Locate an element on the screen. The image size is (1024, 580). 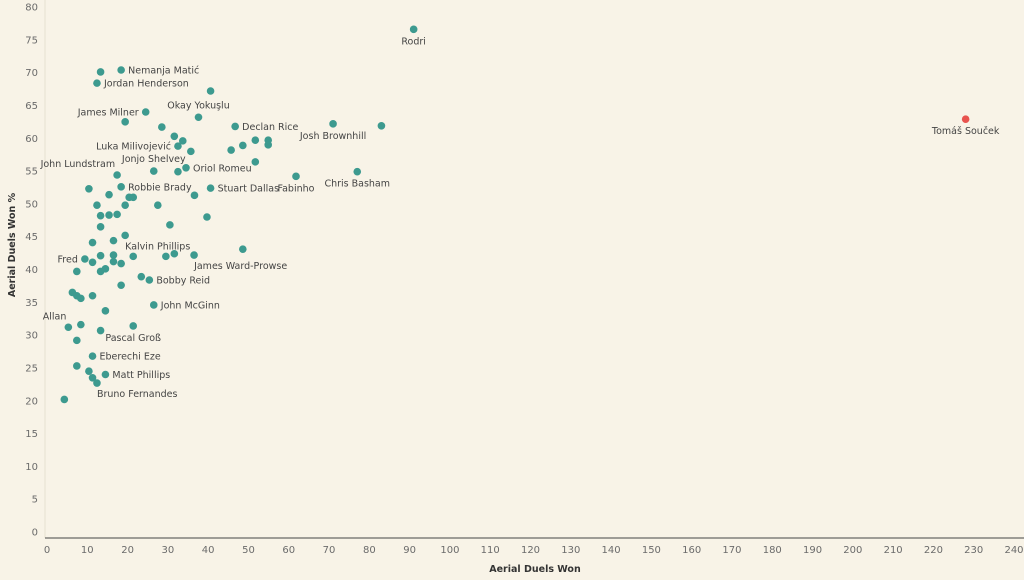
point-label: Rodri is located at coordinates (413, 41).